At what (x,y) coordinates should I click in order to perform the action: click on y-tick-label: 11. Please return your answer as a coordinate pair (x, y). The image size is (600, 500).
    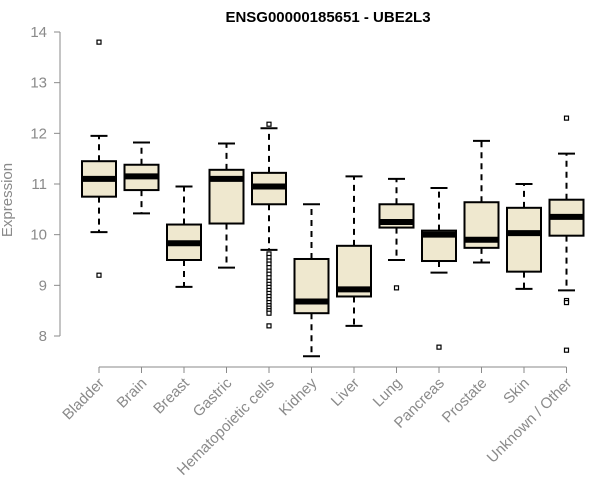
    Looking at the image, I should click on (39, 184).